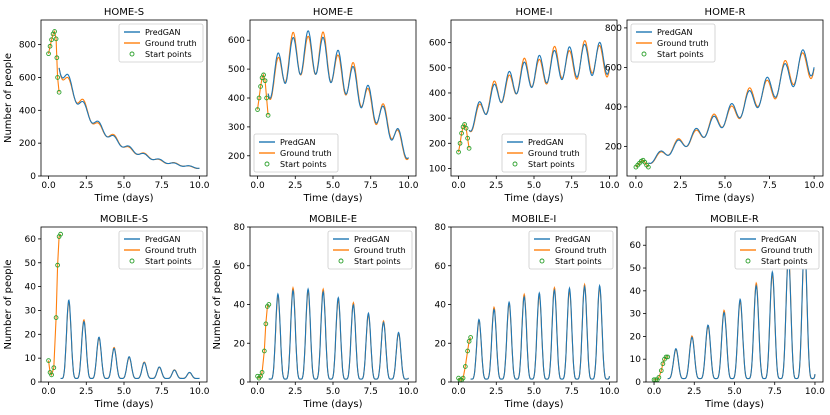 Image resolution: width=830 pixels, height=415 pixels. Describe the element at coordinates (240, 228) in the screenshot. I see `y-tick-label: 80` at that location.